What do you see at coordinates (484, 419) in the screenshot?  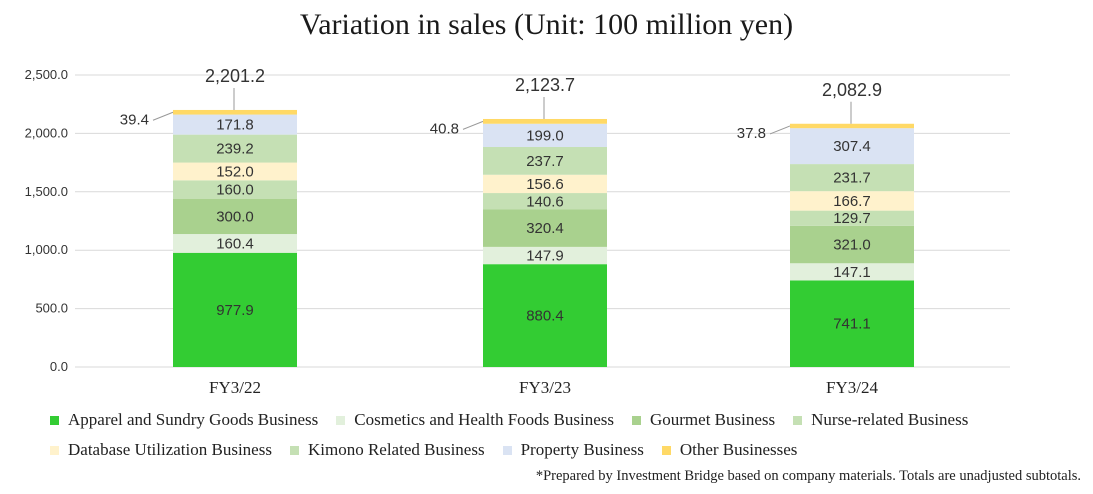 I see `legend-label: Cosmetics and Health Foods Business` at bounding box center [484, 419].